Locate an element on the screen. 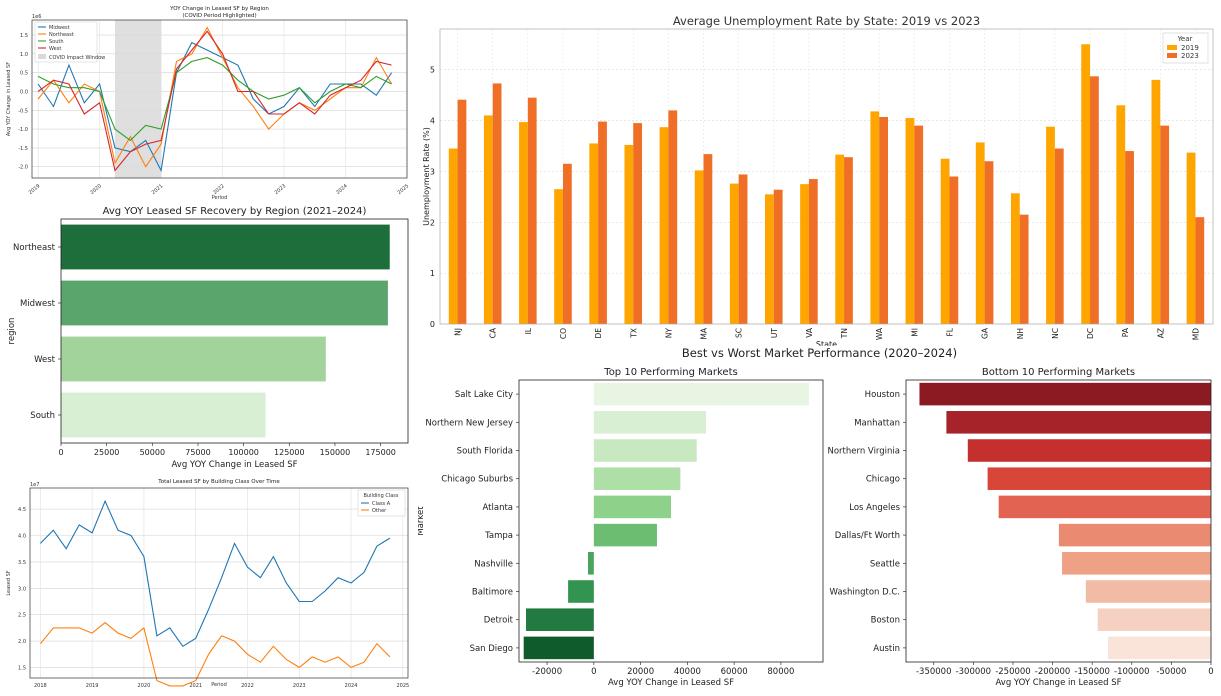 Image resolution: width=1221 pixels, height=696 pixels. bar-ma-2019 is located at coordinates (699, 247).